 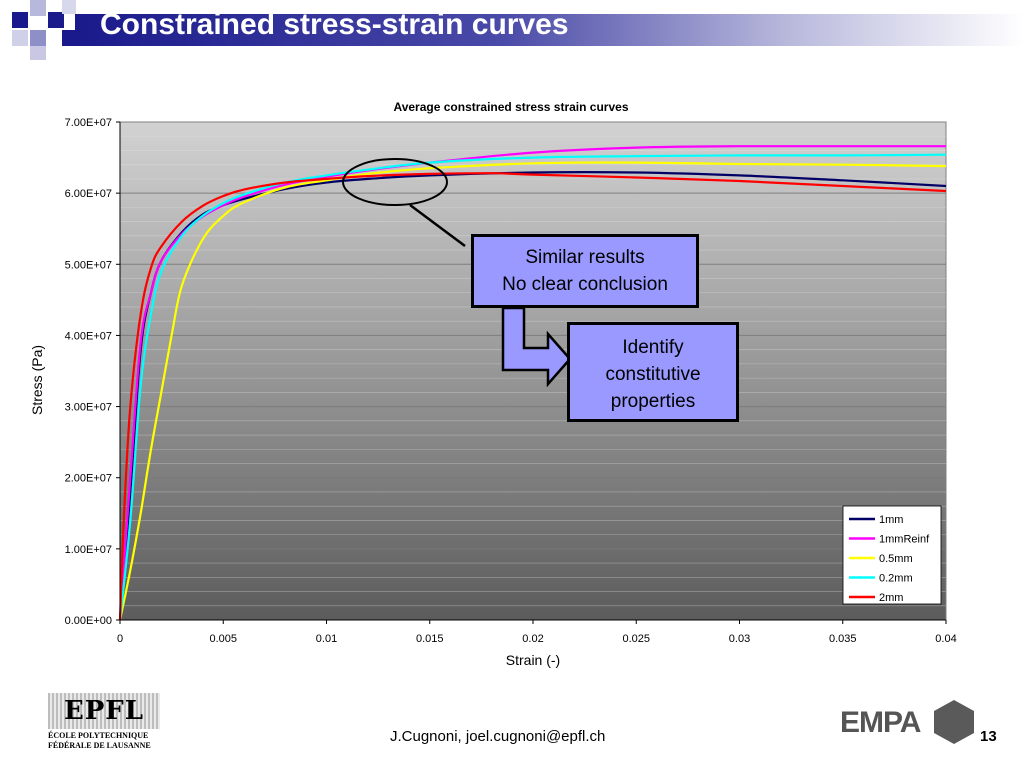 What do you see at coordinates (904, 540) in the screenshot?
I see `legend-label: 1mmReinf` at bounding box center [904, 540].